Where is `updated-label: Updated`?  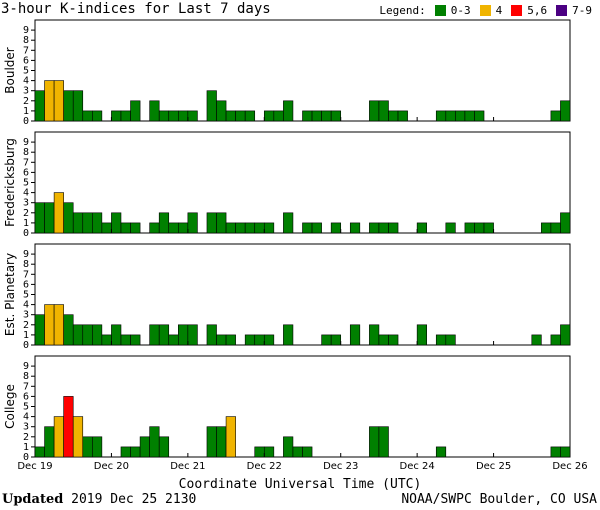
updated-label: Updated is located at coordinates (33, 499).